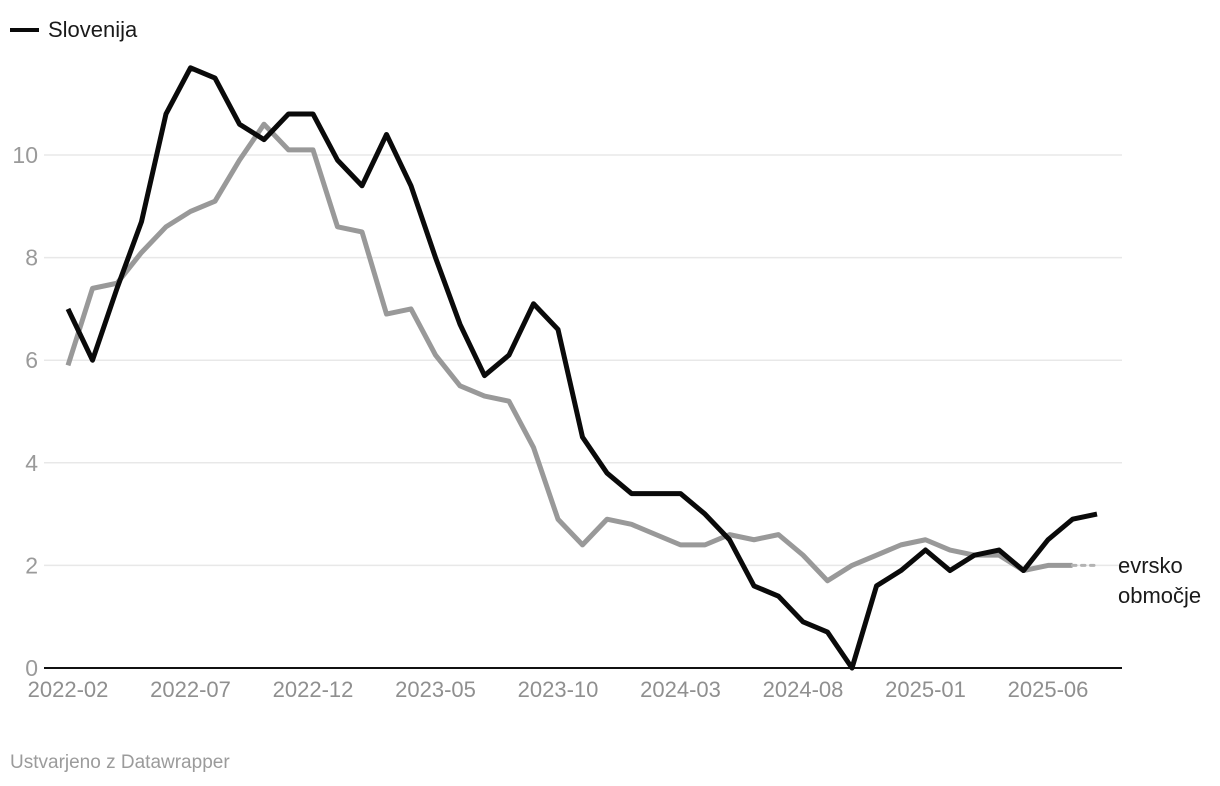 Image resolution: width=1220 pixels, height=786 pixels. What do you see at coordinates (93, 29) in the screenshot?
I see `legend-label-slovenija: Slovenija` at bounding box center [93, 29].